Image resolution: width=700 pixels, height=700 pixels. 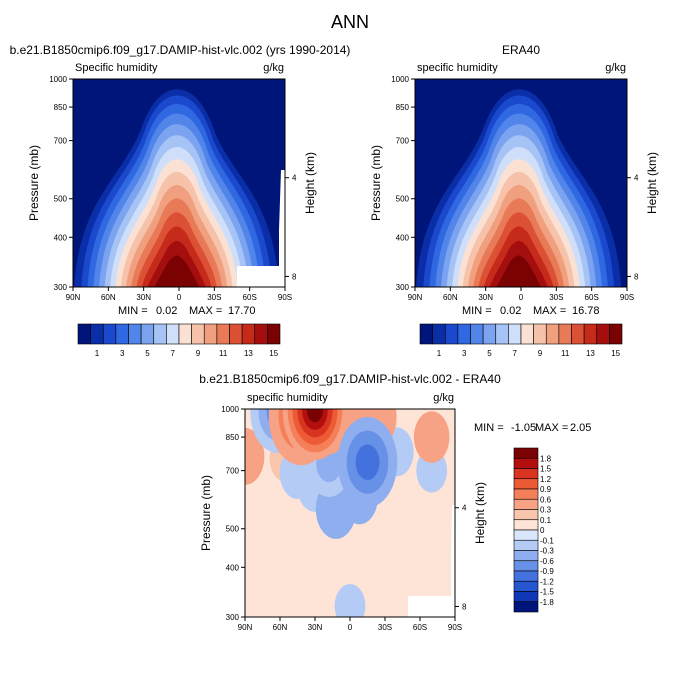 I want to click on panel-obs-min-value: 0.02, so click(x=510, y=311).